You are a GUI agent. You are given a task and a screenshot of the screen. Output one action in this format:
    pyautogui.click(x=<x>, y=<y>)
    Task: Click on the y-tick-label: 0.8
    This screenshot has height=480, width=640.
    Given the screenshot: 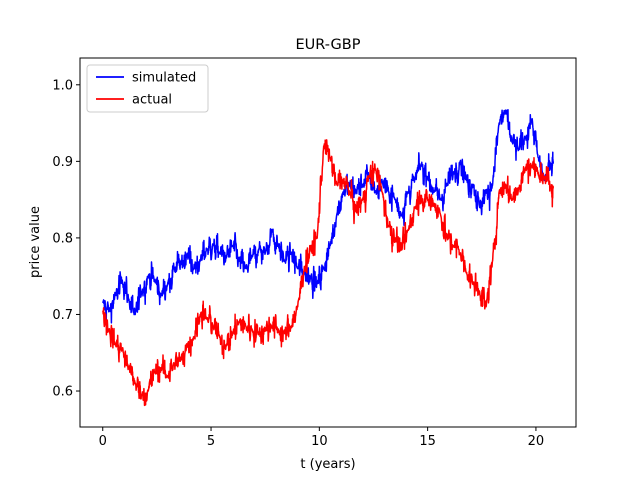 What is the action you would take?
    pyautogui.click(x=62, y=238)
    